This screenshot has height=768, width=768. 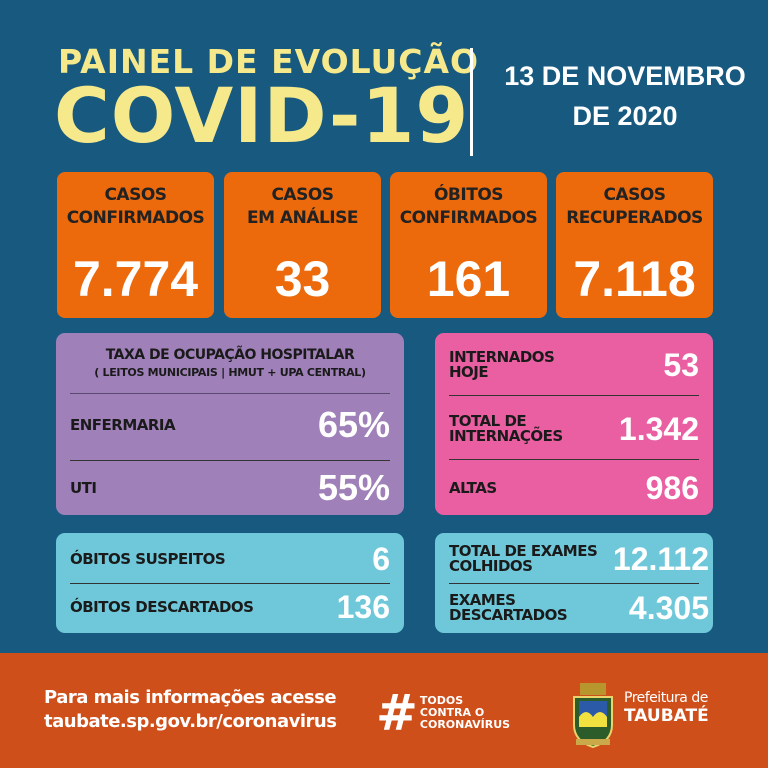 What do you see at coordinates (473, 487) in the screenshot?
I see `row-label: ALTAS` at bounding box center [473, 487].